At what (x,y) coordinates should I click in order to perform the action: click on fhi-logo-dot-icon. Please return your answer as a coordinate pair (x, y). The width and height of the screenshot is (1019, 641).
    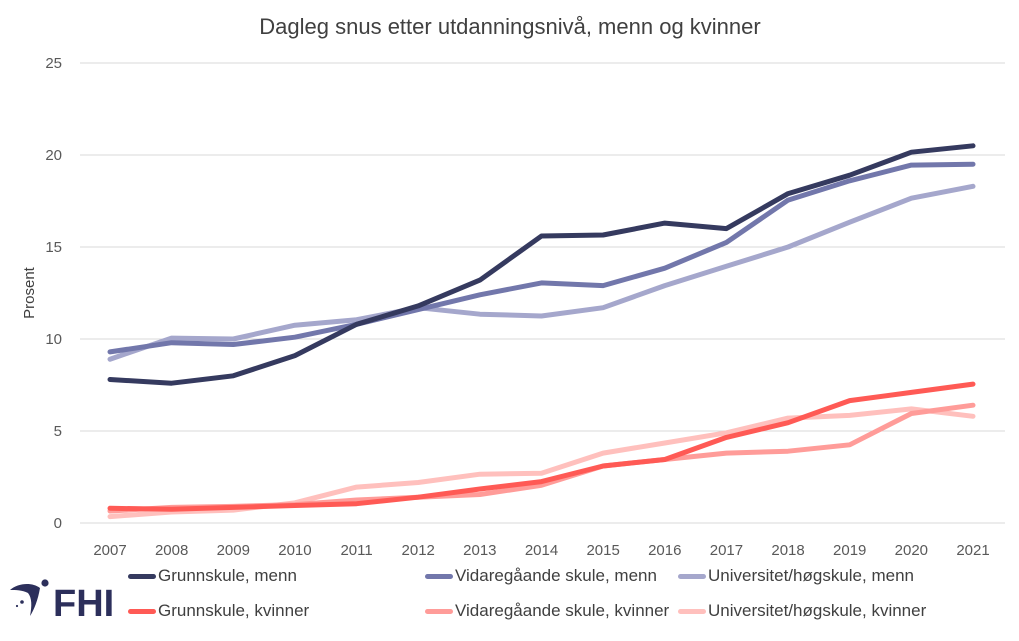
    Looking at the image, I should click on (45, 583).